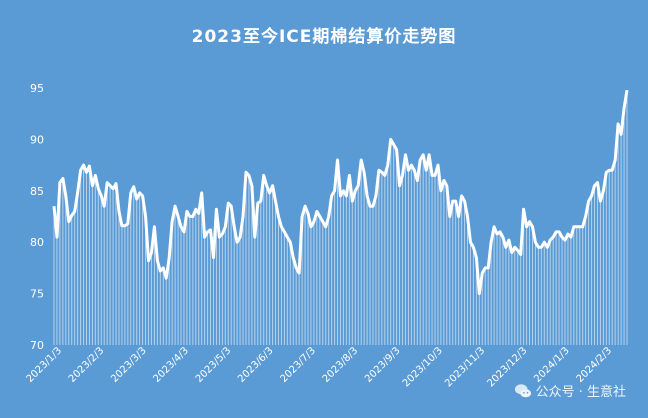  I want to click on x-tick-label: 2024/2/3, so click(595, 365).